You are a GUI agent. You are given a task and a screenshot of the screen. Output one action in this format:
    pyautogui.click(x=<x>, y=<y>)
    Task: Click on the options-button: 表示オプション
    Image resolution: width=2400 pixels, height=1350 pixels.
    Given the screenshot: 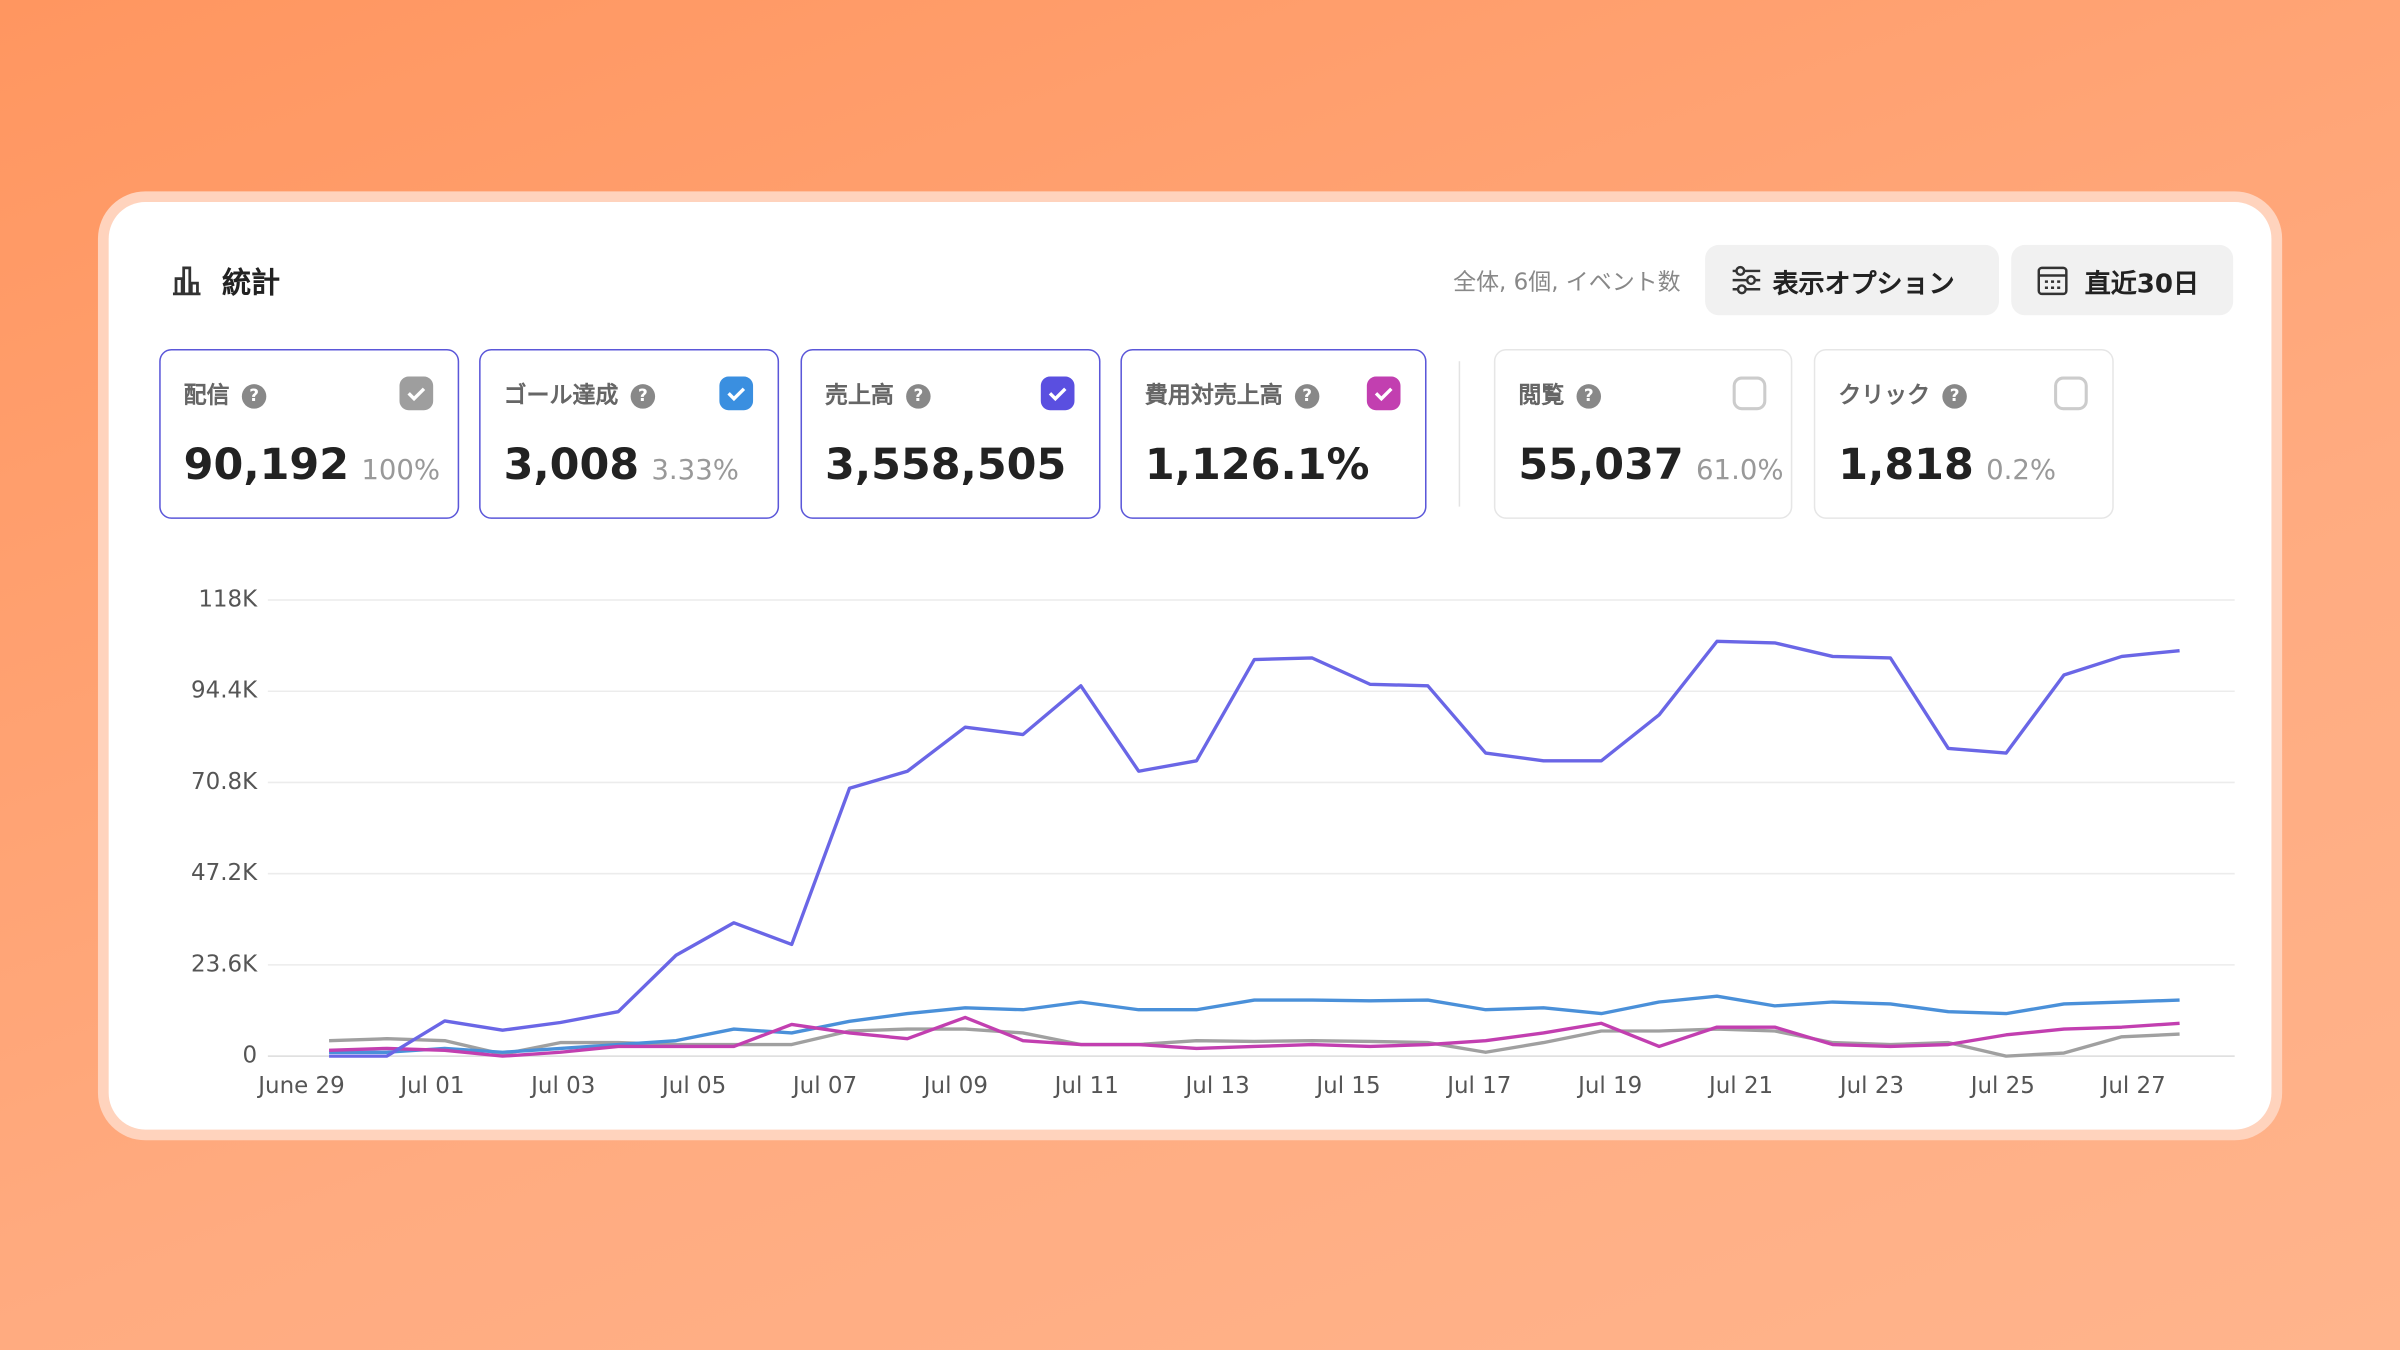 What is the action you would take?
    pyautogui.click(x=1852, y=280)
    